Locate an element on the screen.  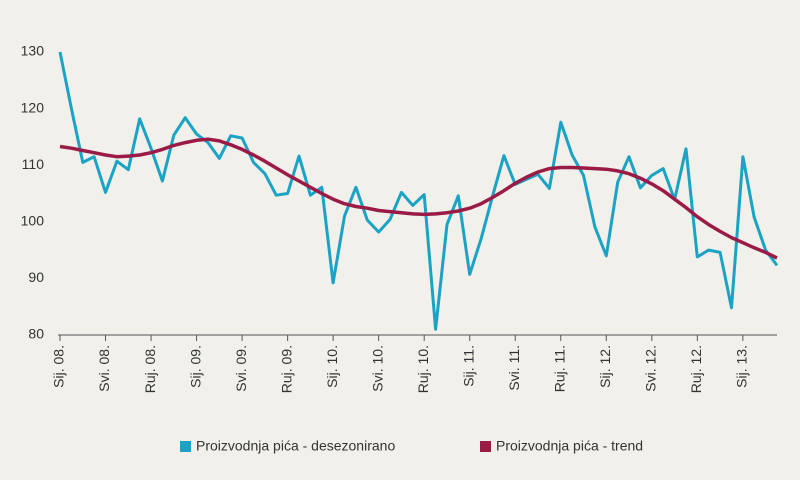
x-tick-label: Sij. 13. is located at coordinates (742, 366).